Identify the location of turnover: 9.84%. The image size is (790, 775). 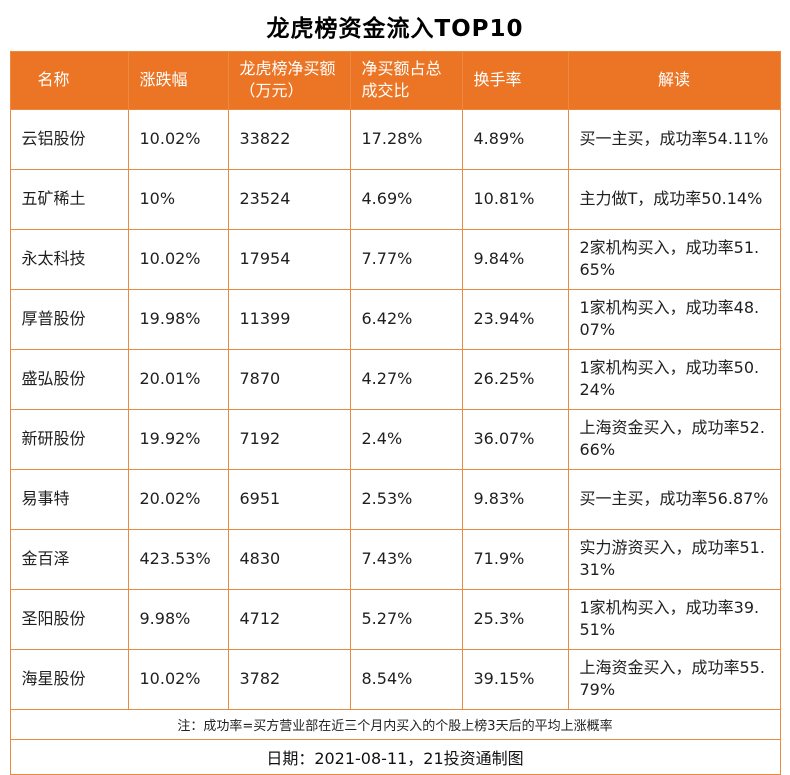
(515, 259).